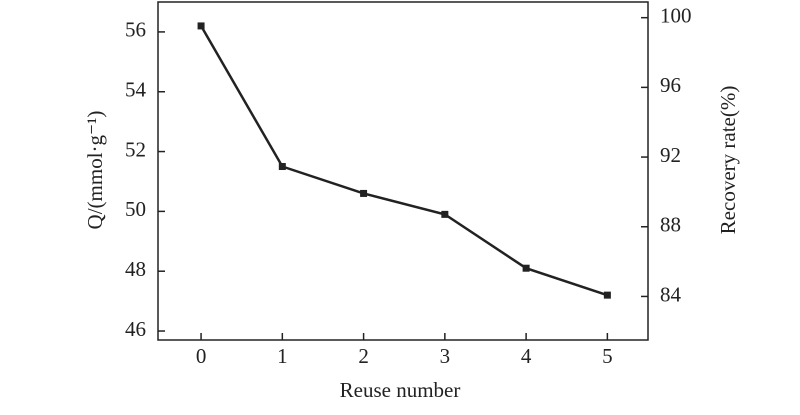 The width and height of the screenshot is (800, 415). I want to click on x-tick-label: 0, so click(201, 356).